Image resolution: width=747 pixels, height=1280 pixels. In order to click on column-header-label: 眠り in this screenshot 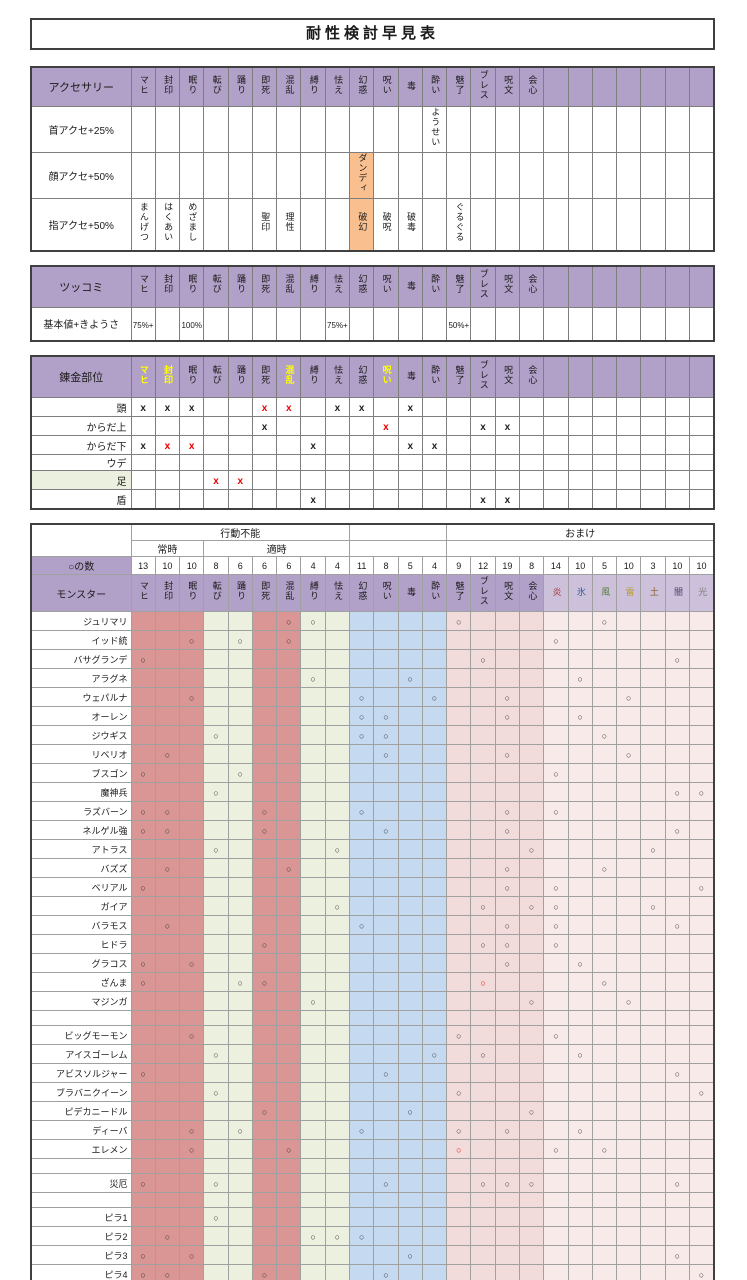, I will do `click(192, 590)`.